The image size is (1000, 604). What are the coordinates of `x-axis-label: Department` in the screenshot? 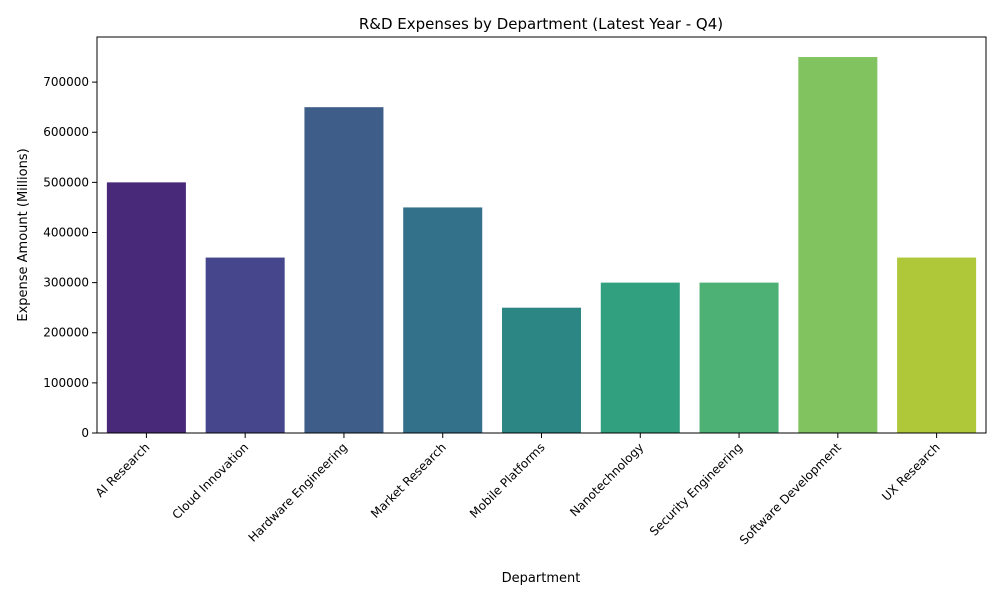 It's located at (541, 578).